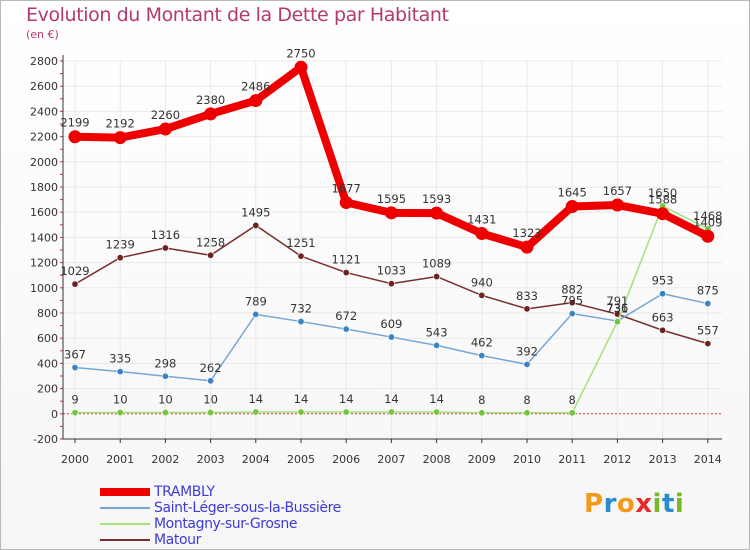 Image resolution: width=750 pixels, height=550 pixels. I want to click on data-label: 367, so click(75, 355).